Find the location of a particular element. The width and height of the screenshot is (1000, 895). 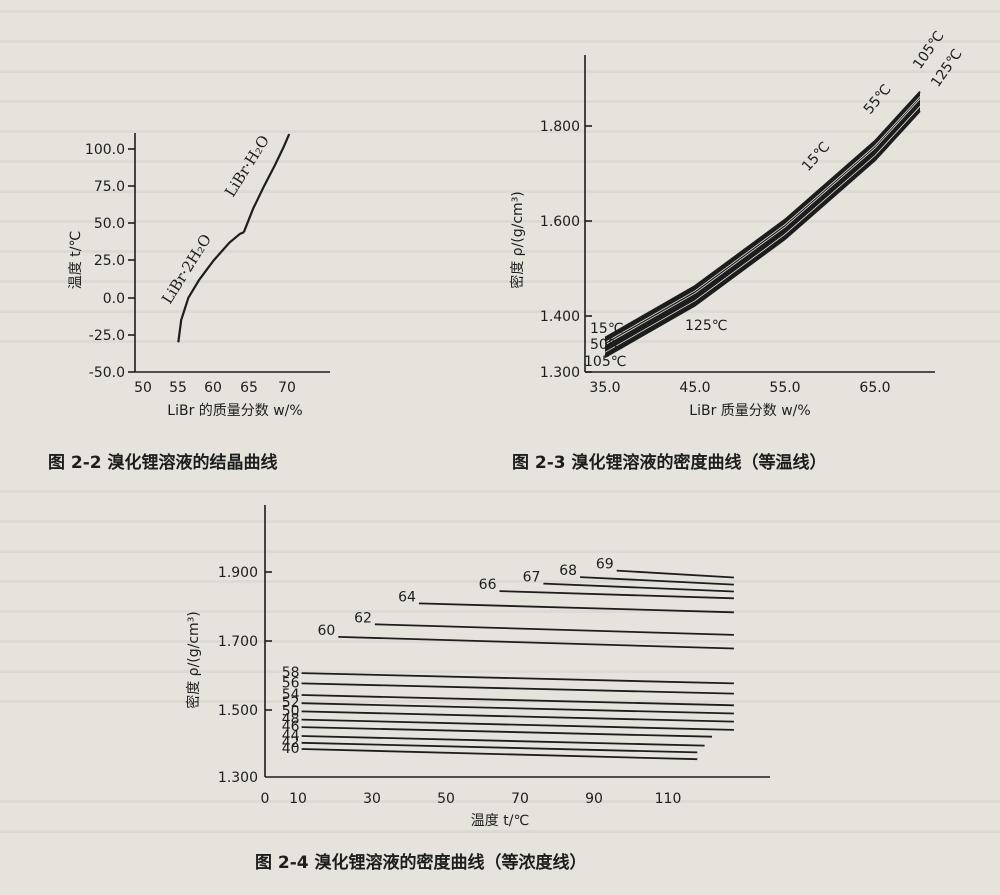

fig22-xtick-label: 65 is located at coordinates (249, 388).